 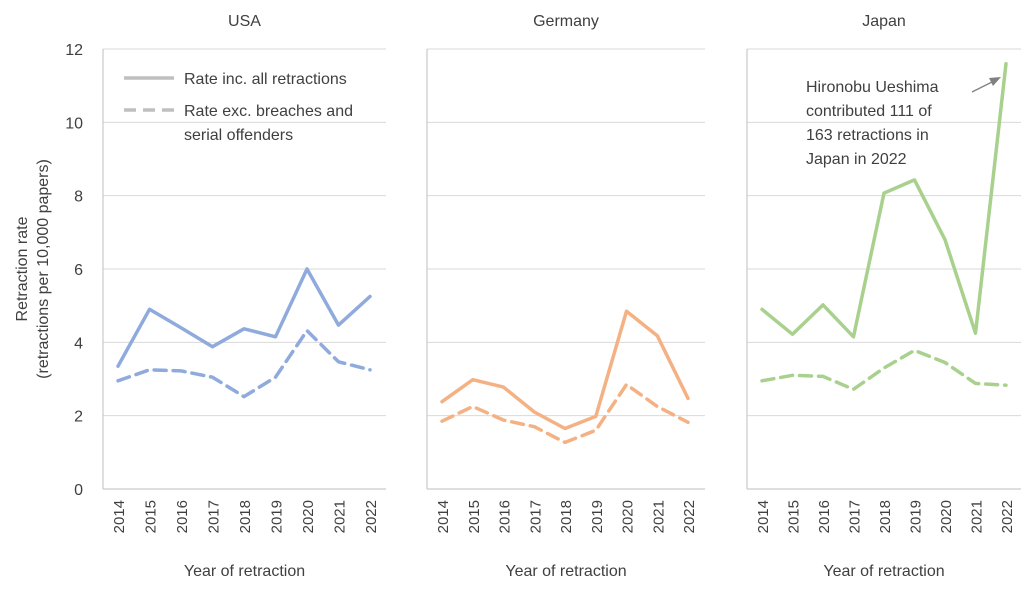 I want to click on legend-all-label: Rate inc. all retractions, so click(x=265, y=79).